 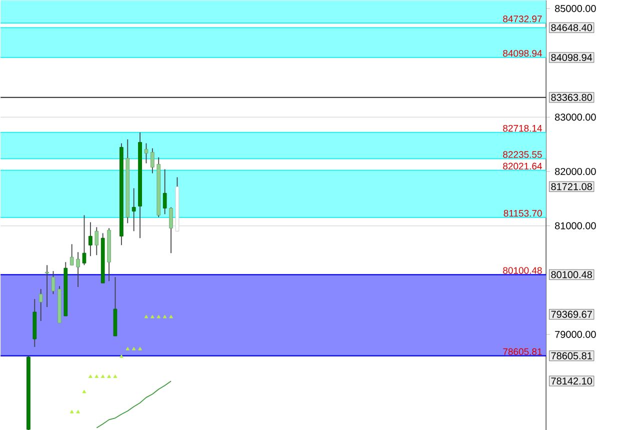 What do you see at coordinates (571, 27) in the screenshot?
I see `y2-tick-label: 84648.40` at bounding box center [571, 27].